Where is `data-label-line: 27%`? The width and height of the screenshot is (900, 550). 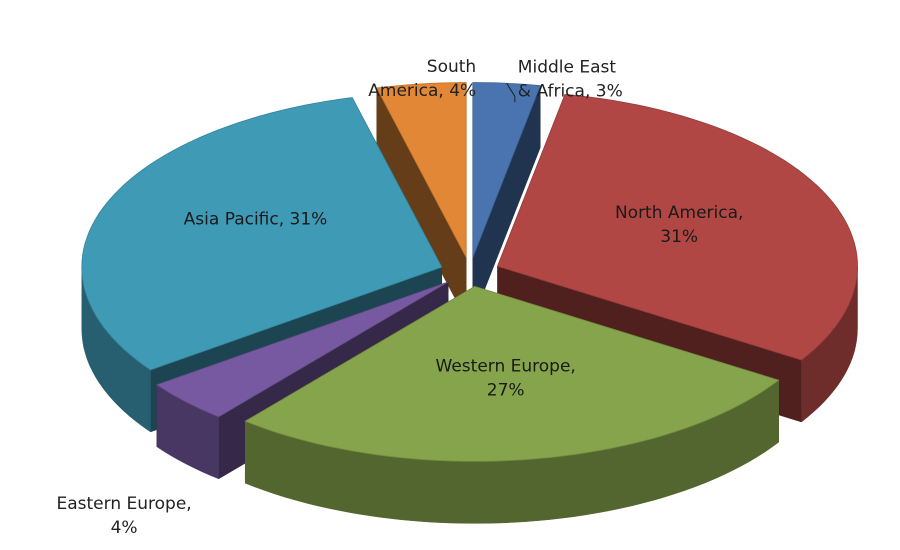
data-label-line: 27% is located at coordinates (506, 391).